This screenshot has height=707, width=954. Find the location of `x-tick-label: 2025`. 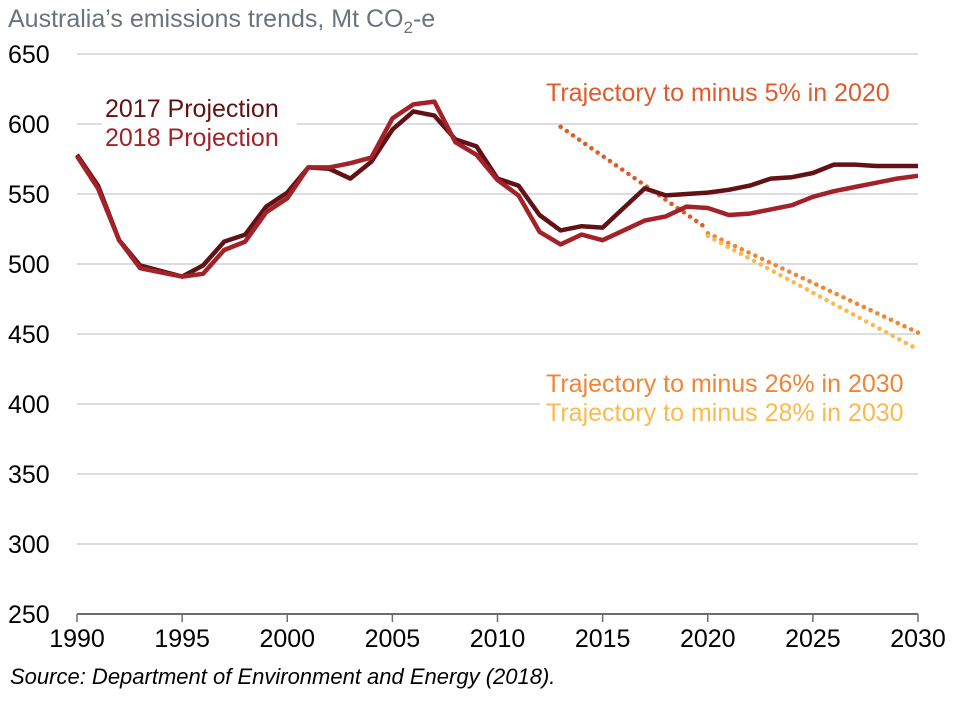

x-tick-label: 2025 is located at coordinates (813, 639).